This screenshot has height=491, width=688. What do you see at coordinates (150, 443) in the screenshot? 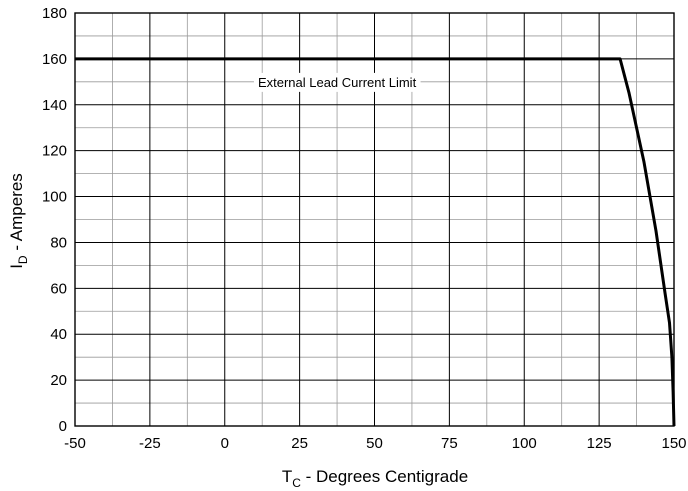
I see `x-tick-label: -25` at bounding box center [150, 443].